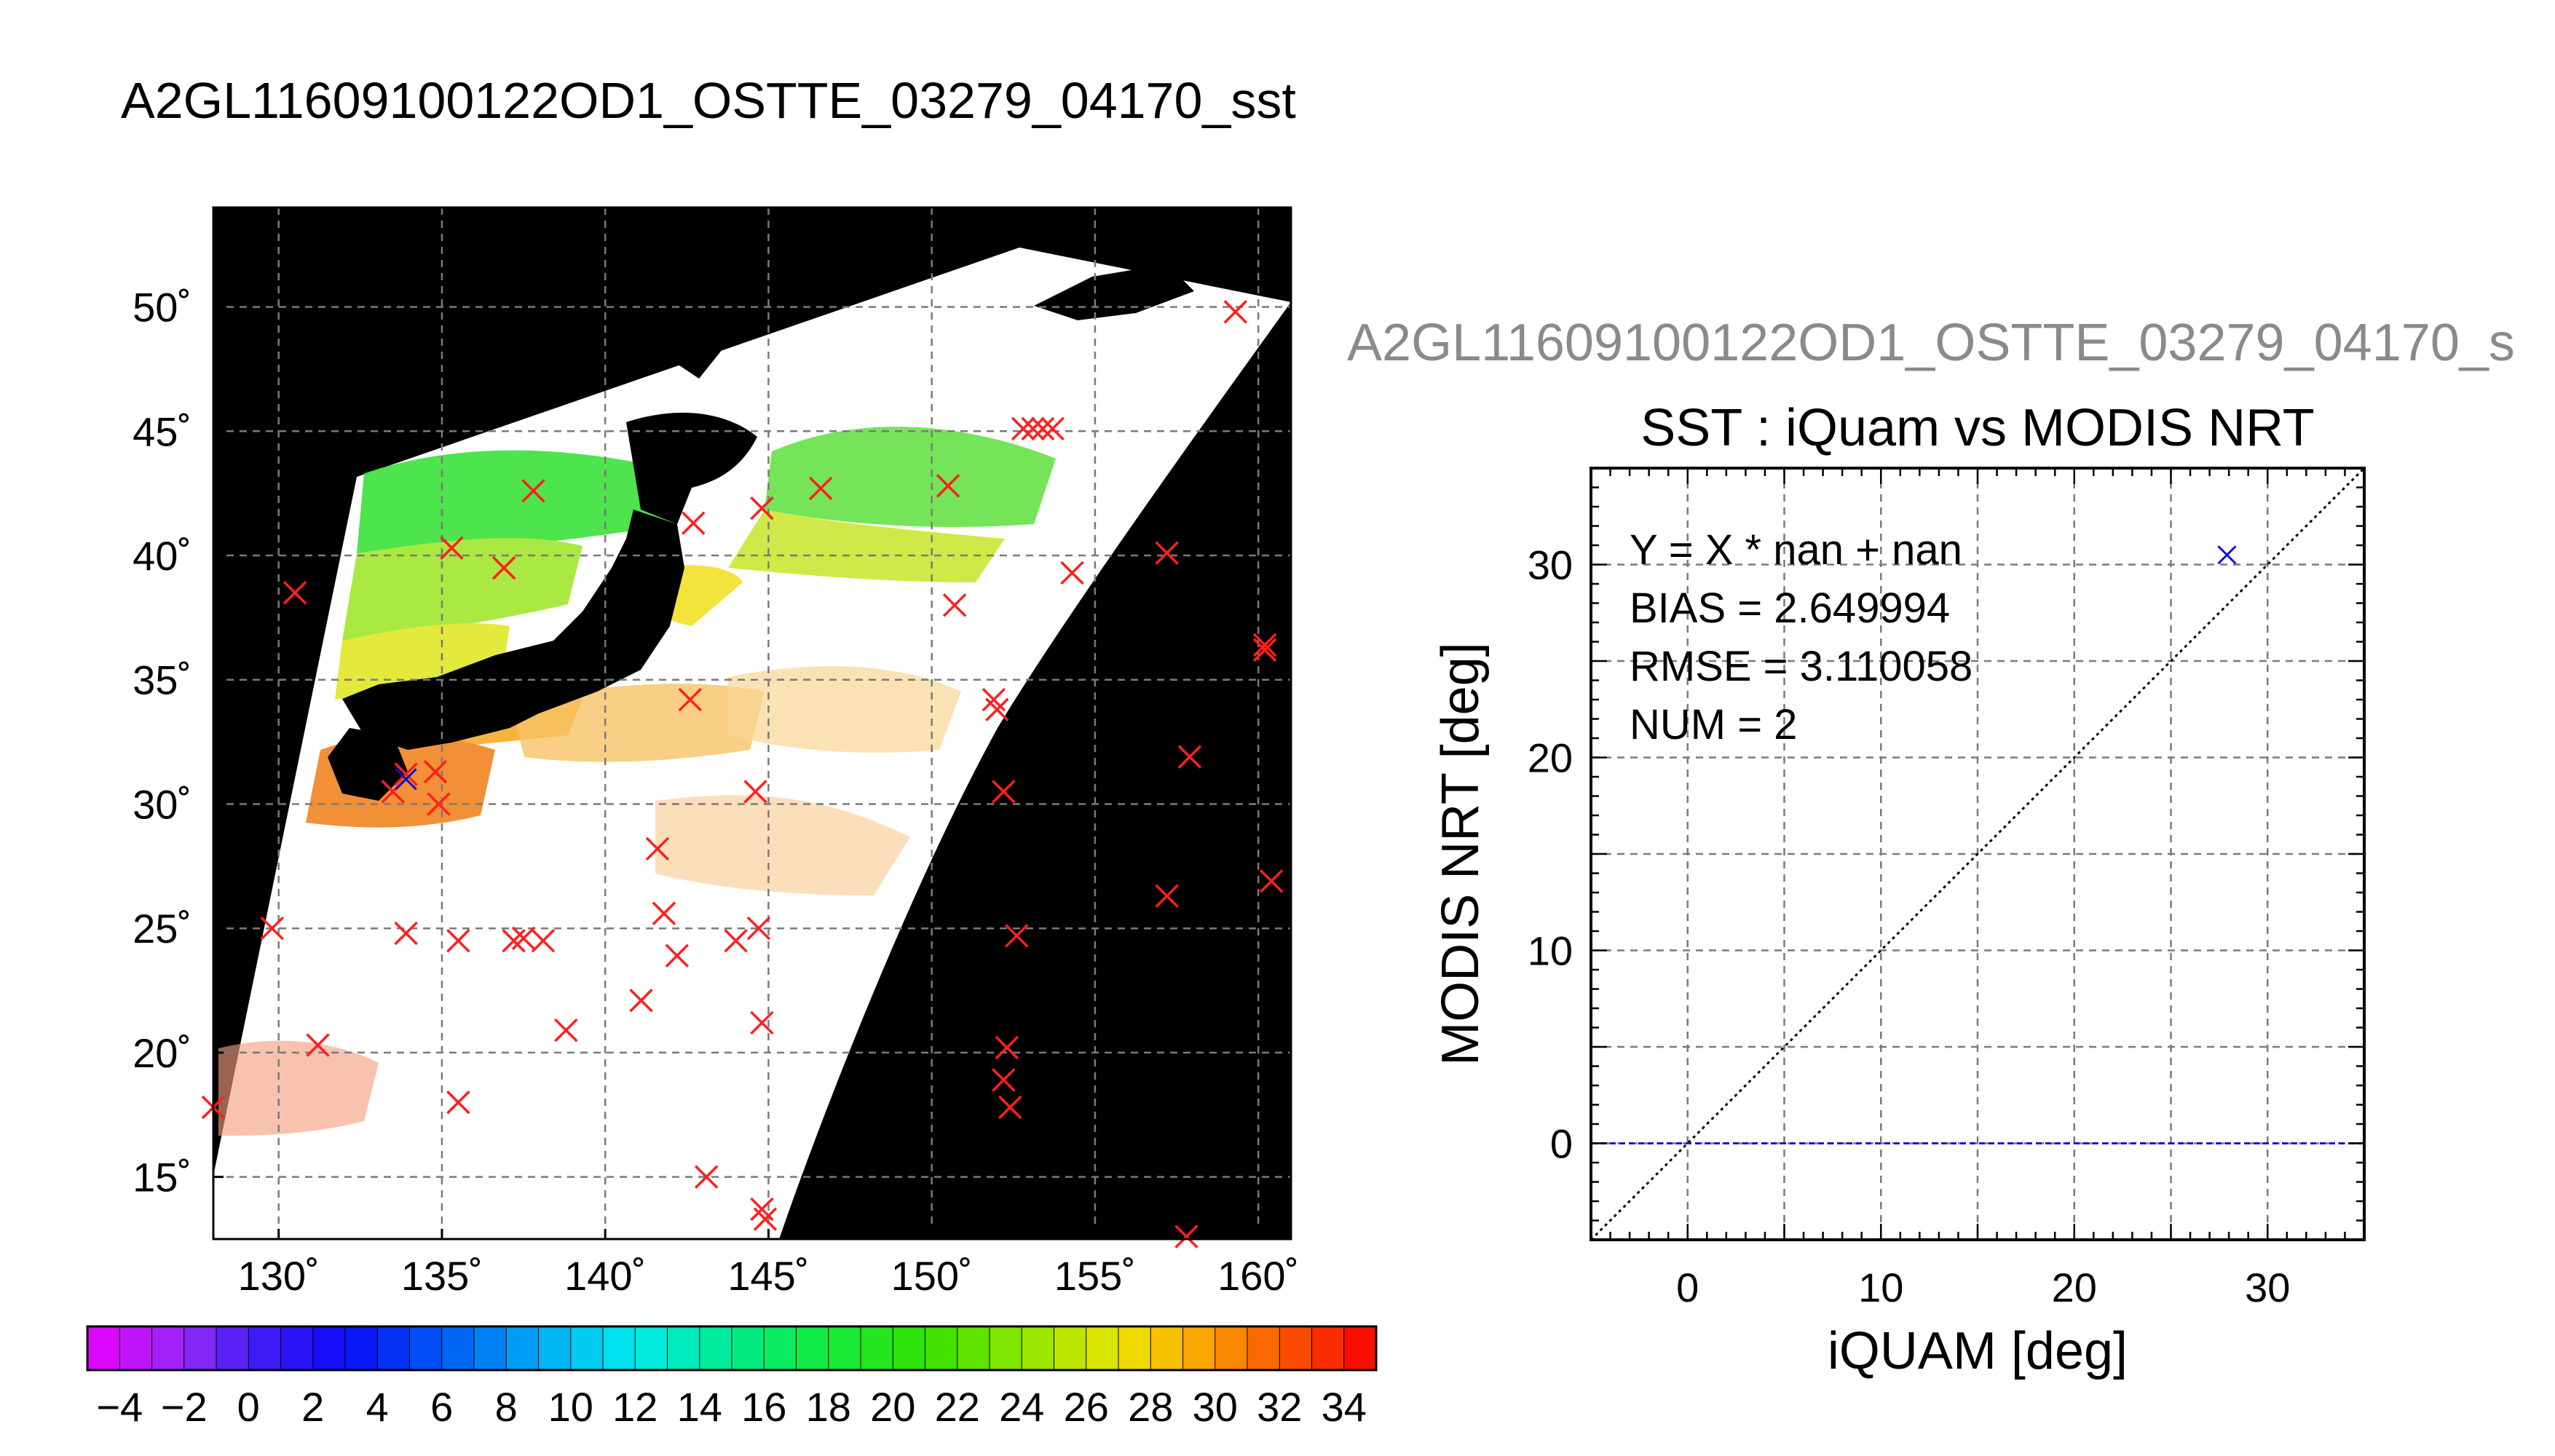  I want to click on colorbar-tick-label: 2, so click(312, 1407).